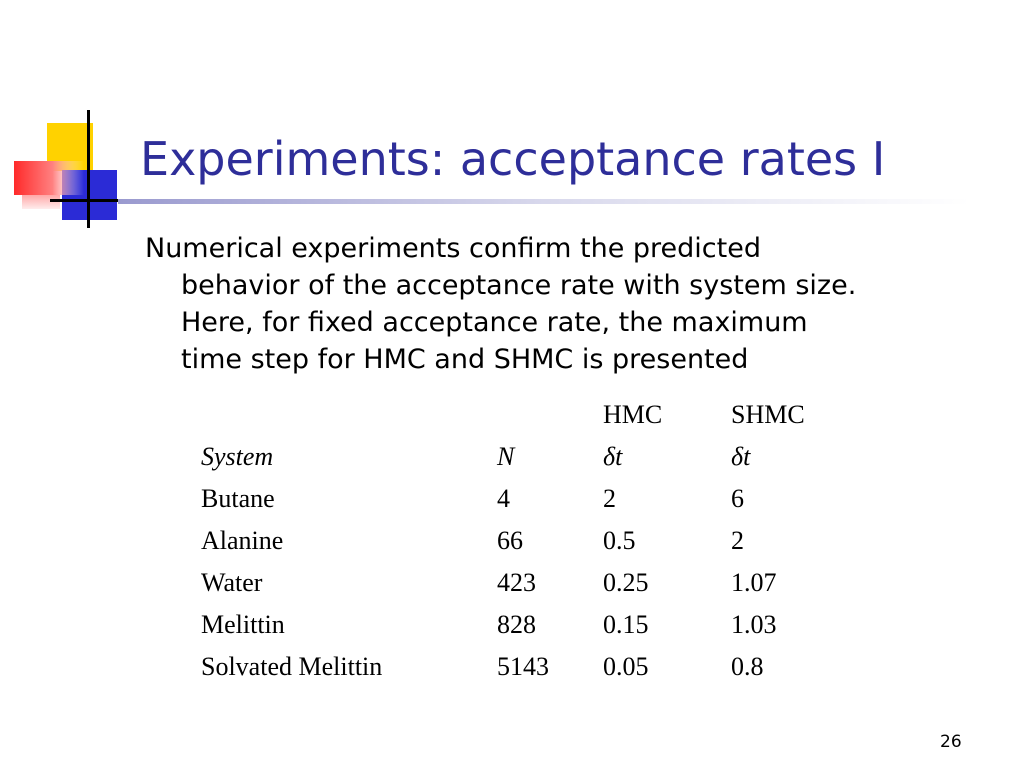 This screenshot has width=1024, height=768. Describe the element at coordinates (521, 457) in the screenshot. I see `table-subheader-row: System N δt δt` at that location.